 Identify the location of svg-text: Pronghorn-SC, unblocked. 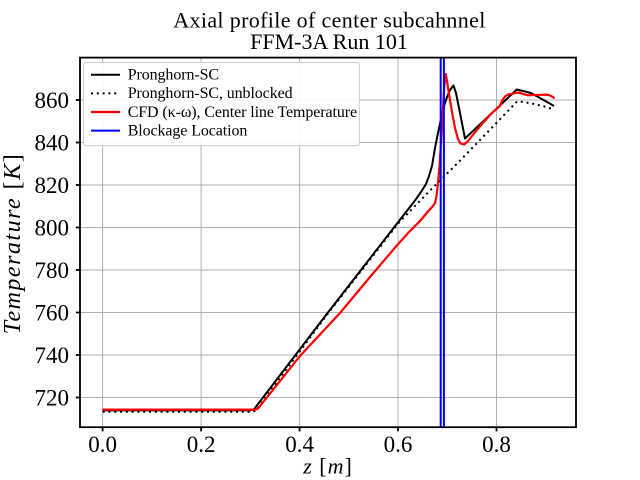
(210, 93).